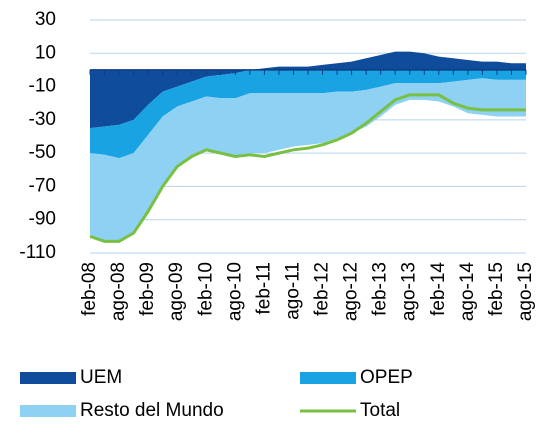 The height and width of the screenshot is (433, 546). What do you see at coordinates (467, 292) in the screenshot?
I see `x-tick-label: ago-14` at bounding box center [467, 292].